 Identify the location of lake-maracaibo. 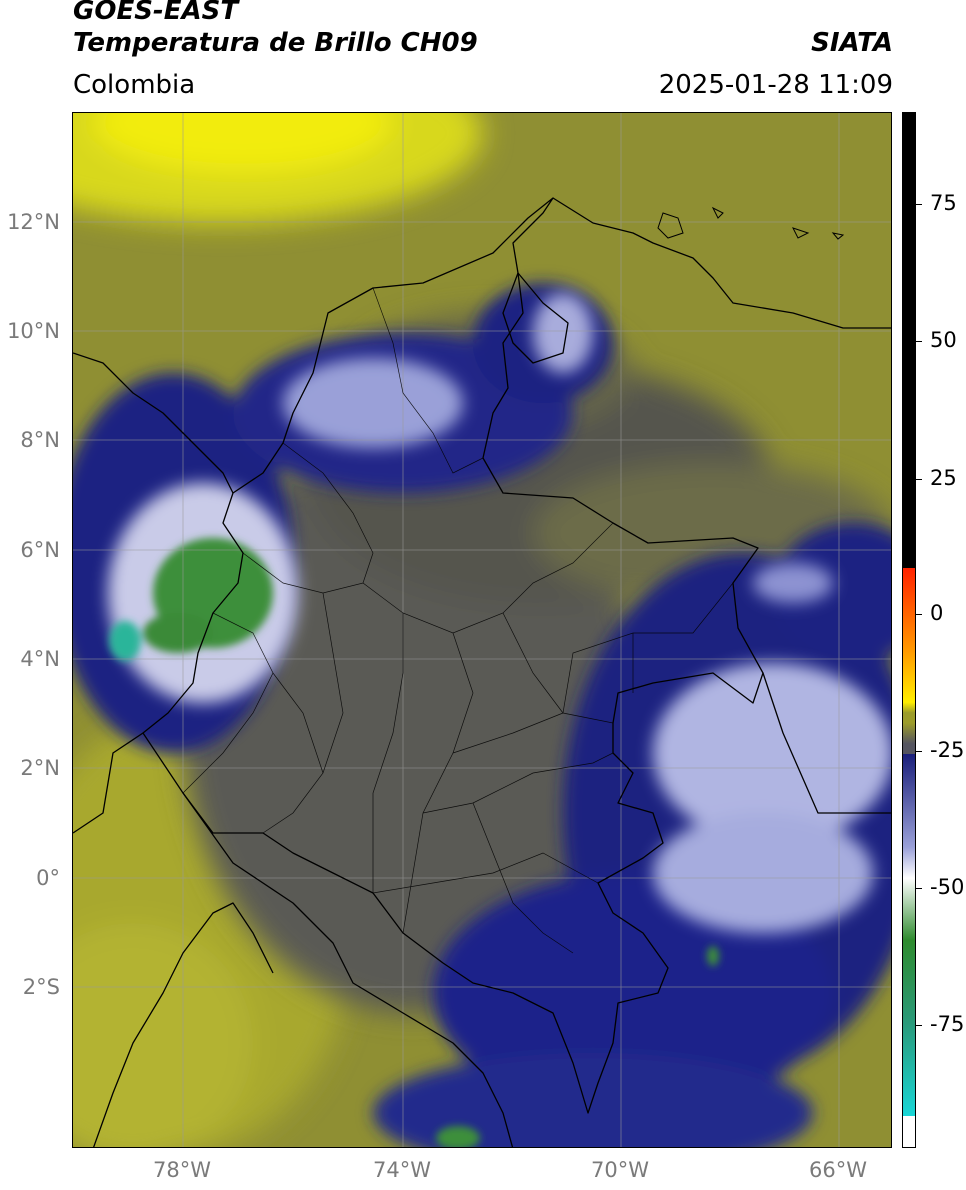
(535, 318).